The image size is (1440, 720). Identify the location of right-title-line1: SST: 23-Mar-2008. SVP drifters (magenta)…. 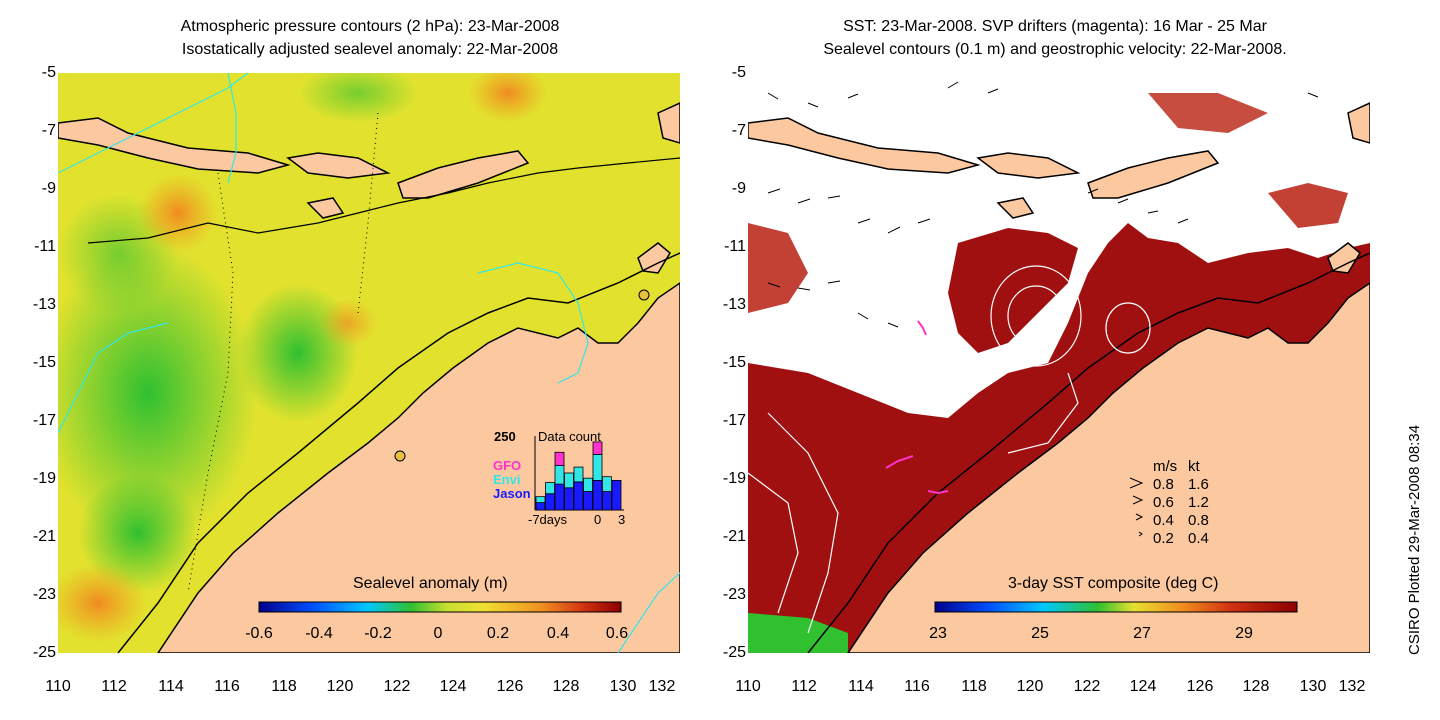
(1055, 26).